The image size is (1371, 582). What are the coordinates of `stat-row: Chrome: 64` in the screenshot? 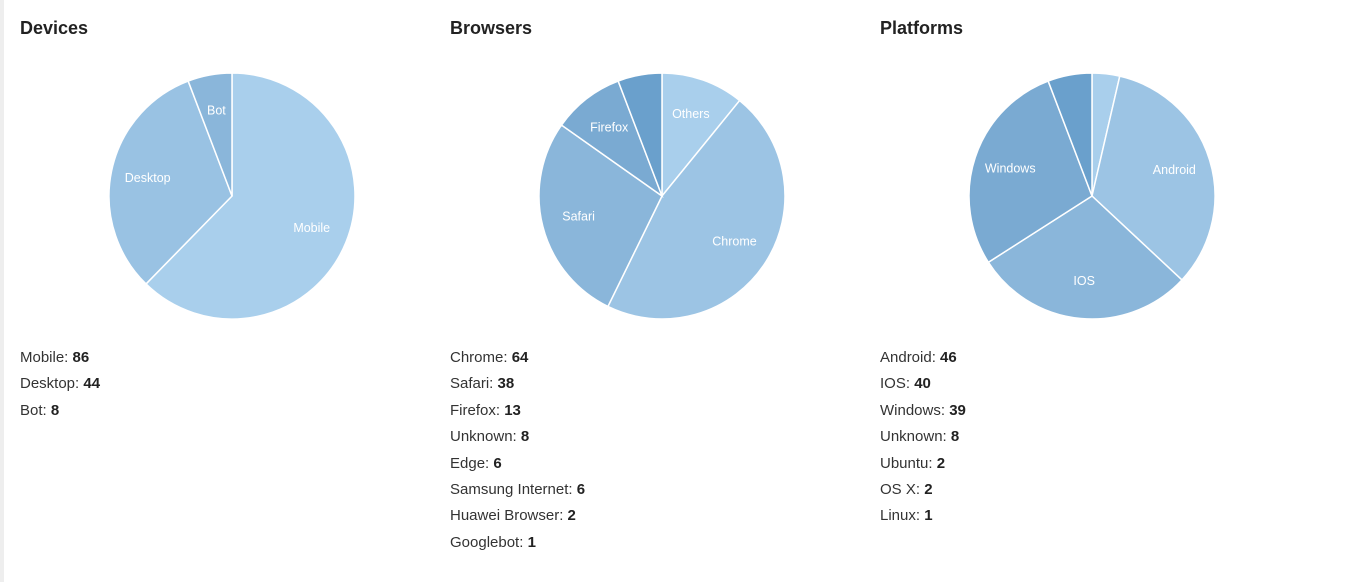 It's located at (517, 360).